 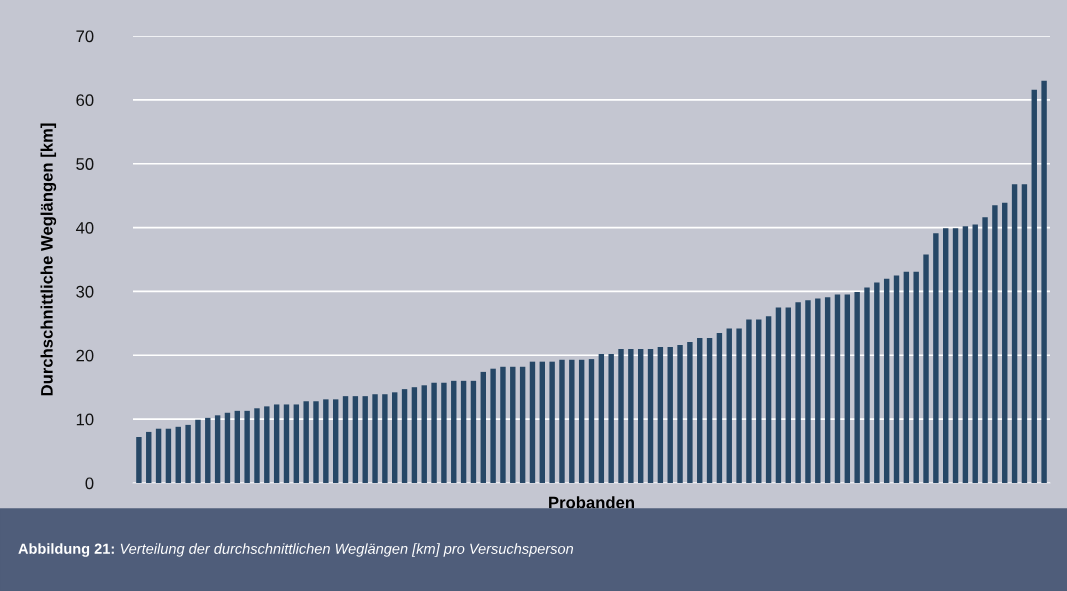 What do you see at coordinates (66, 550) in the screenshot?
I see `text: Abbildung 21:` at bounding box center [66, 550].